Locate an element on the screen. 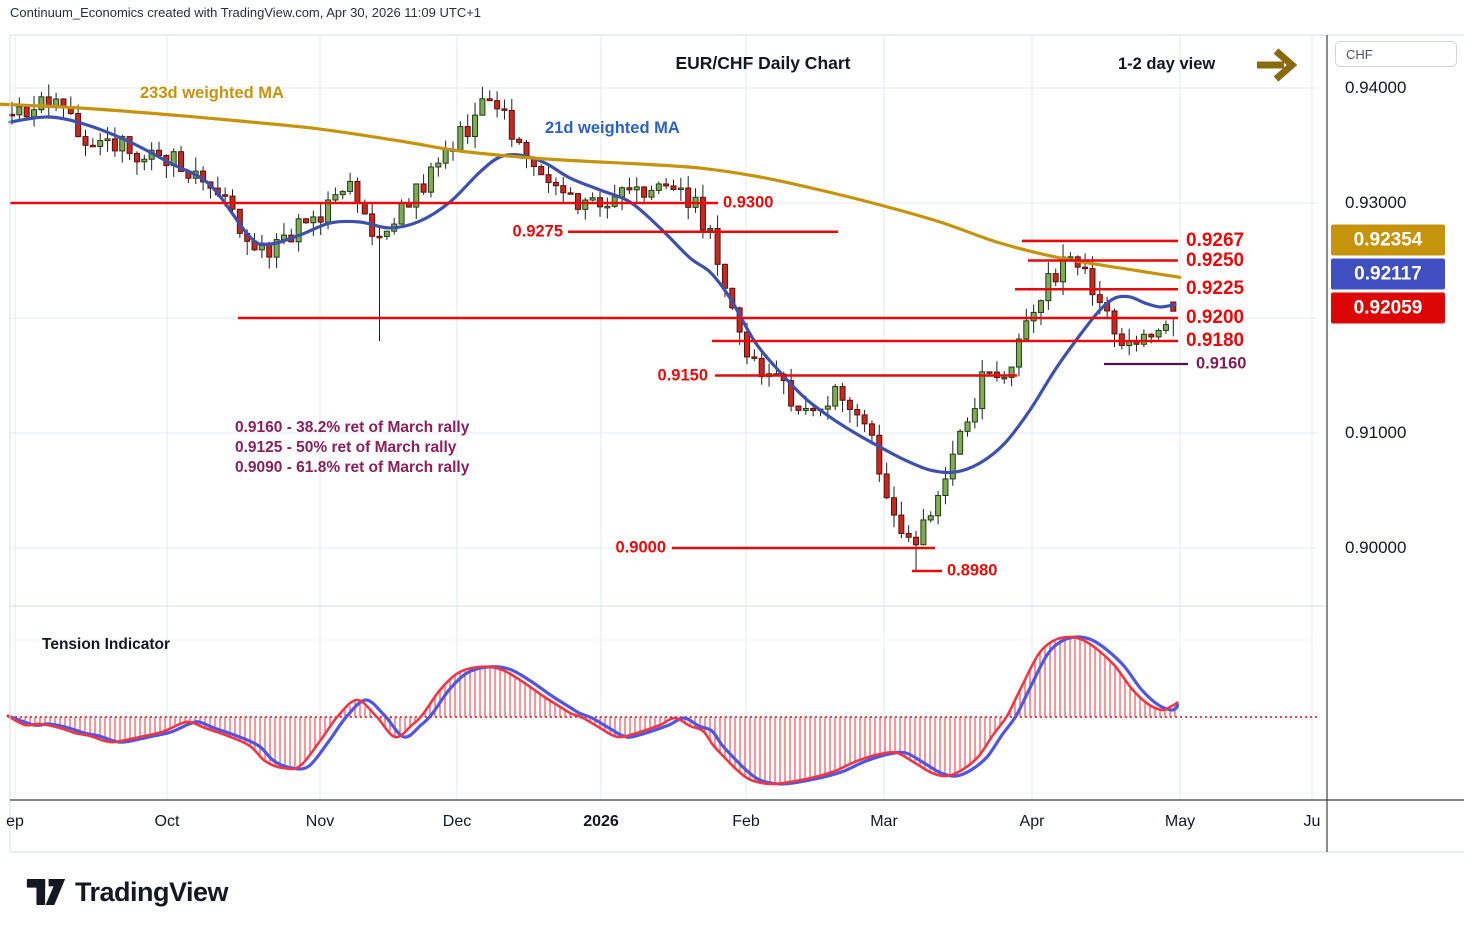 The image size is (1474, 930). time-tick-2026: 2026 is located at coordinates (601, 821).